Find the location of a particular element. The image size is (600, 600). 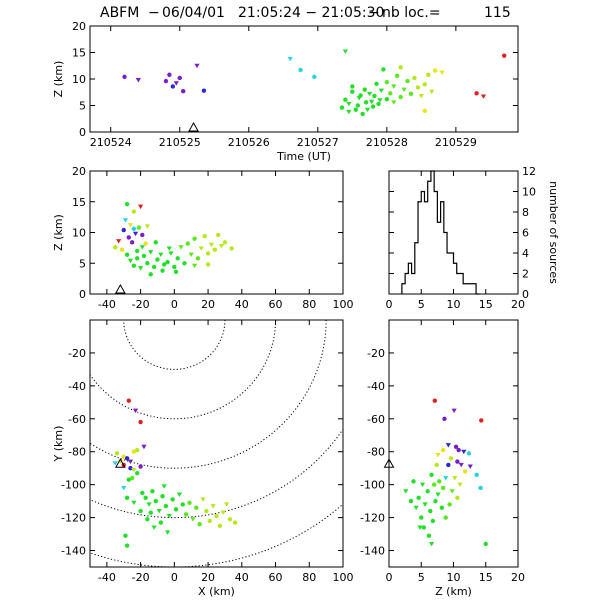

x-axis-label: X (km) is located at coordinates (216, 591).